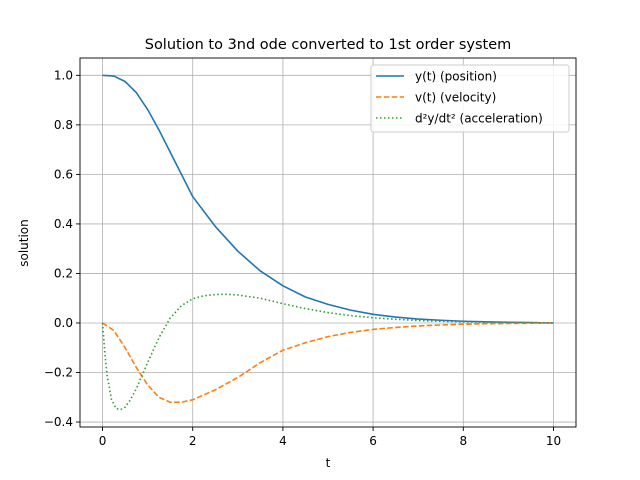 The height and width of the screenshot is (480, 640). I want to click on legend-box, so click(470, 98).